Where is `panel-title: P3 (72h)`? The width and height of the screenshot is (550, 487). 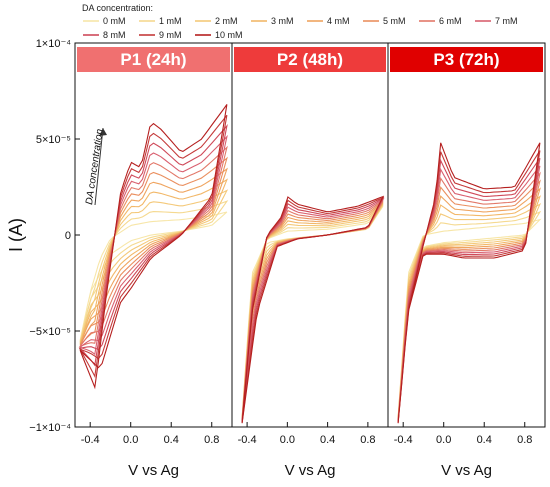
panel-title: P3 (72h) is located at coordinates (466, 59).